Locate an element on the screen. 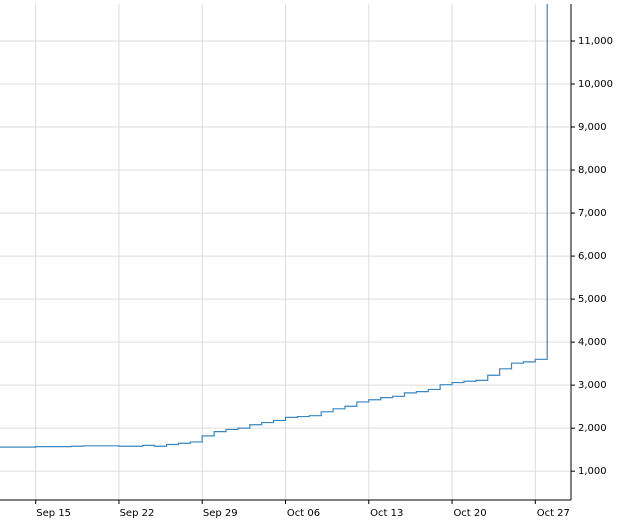  y-tick-label: 1,000 is located at coordinates (592, 471).